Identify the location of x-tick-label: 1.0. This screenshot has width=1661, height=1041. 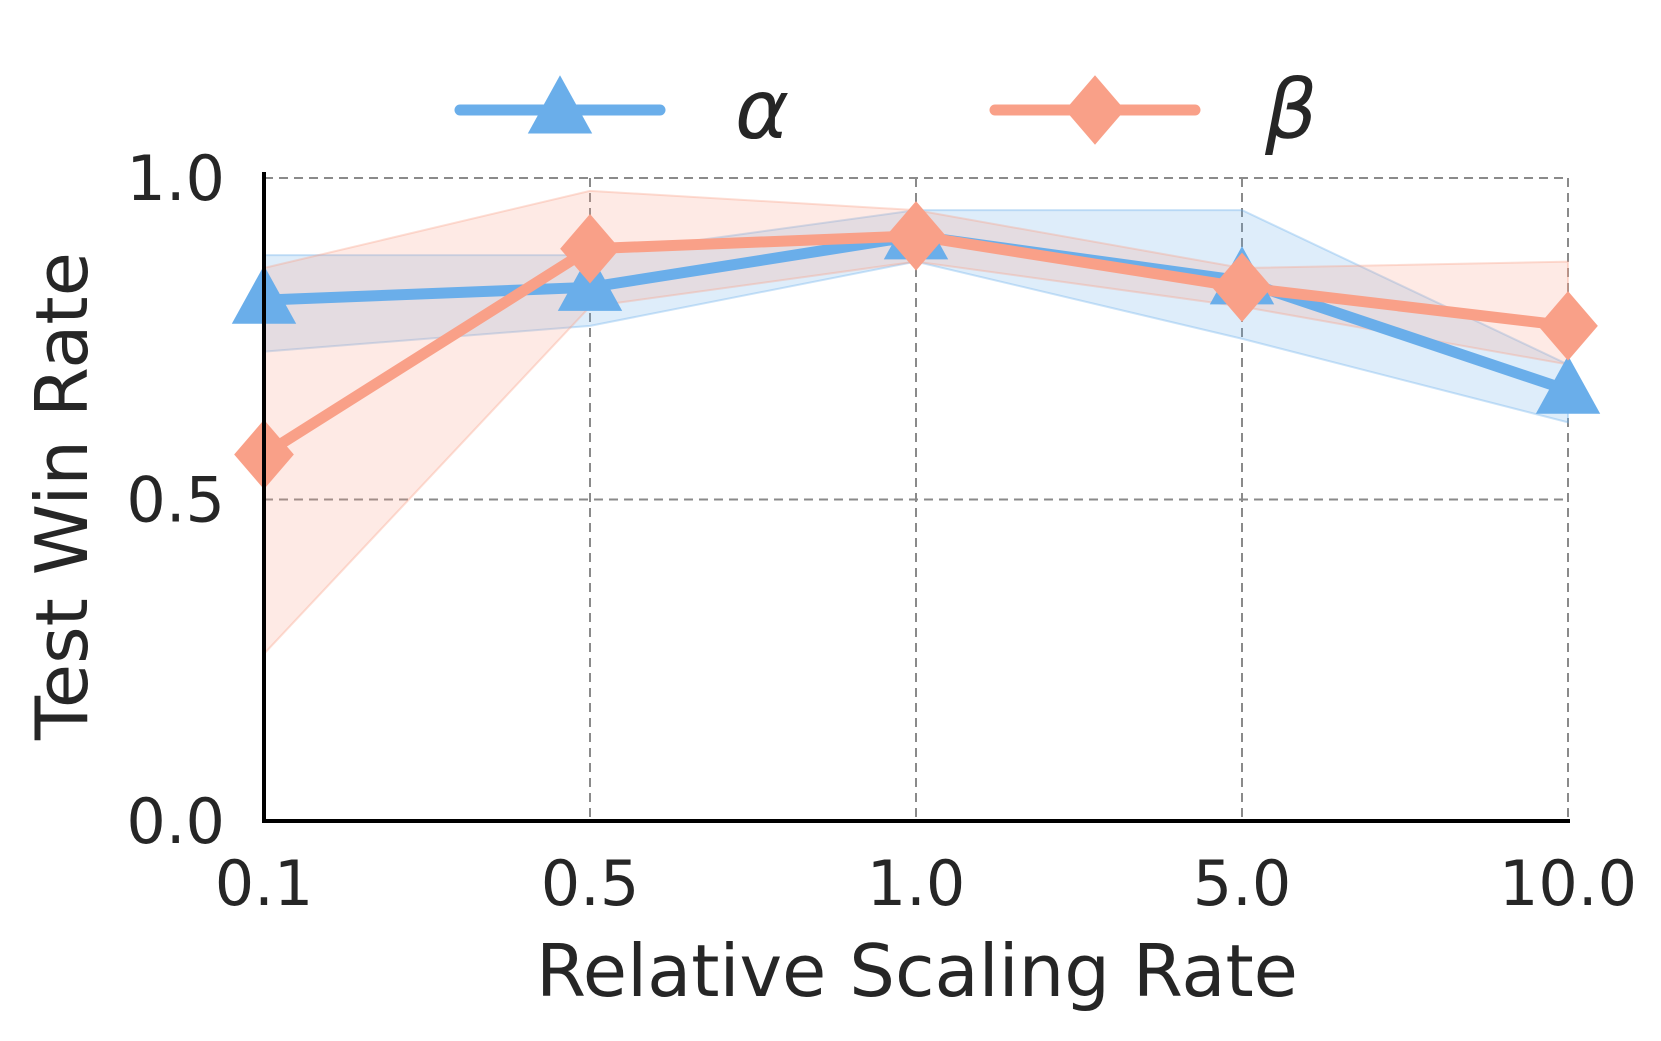
(916, 883).